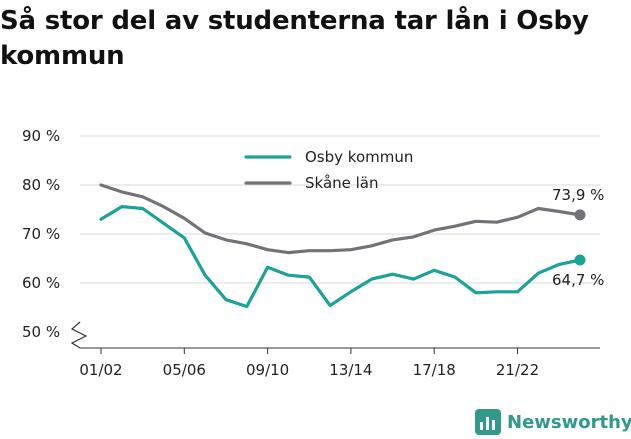 The height and width of the screenshot is (439, 631). What do you see at coordinates (342, 183) in the screenshot?
I see `legend-label: Skåne län` at bounding box center [342, 183].